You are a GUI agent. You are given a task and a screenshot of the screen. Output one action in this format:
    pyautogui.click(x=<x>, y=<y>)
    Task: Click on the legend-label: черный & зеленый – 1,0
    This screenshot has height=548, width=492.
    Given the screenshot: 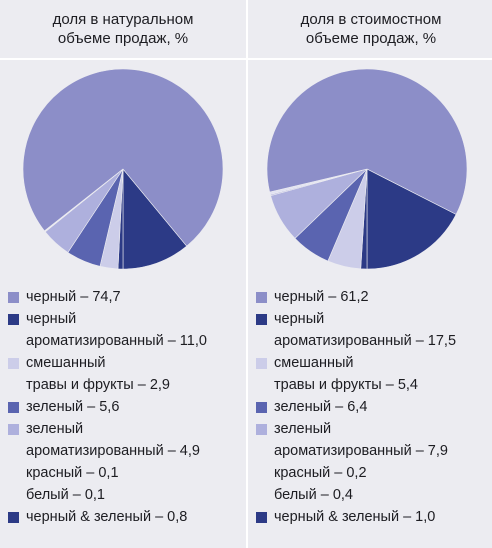 What is the action you would take?
    pyautogui.click(x=355, y=517)
    